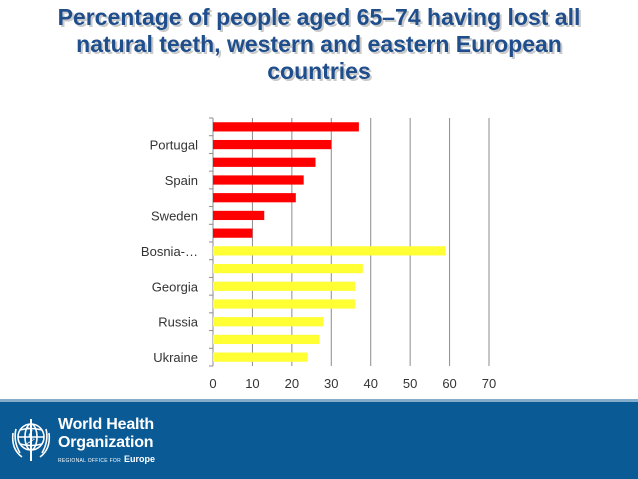 This screenshot has height=479, width=638. What do you see at coordinates (140, 459) in the screenshot?
I see `region-name: Europe` at bounding box center [140, 459].